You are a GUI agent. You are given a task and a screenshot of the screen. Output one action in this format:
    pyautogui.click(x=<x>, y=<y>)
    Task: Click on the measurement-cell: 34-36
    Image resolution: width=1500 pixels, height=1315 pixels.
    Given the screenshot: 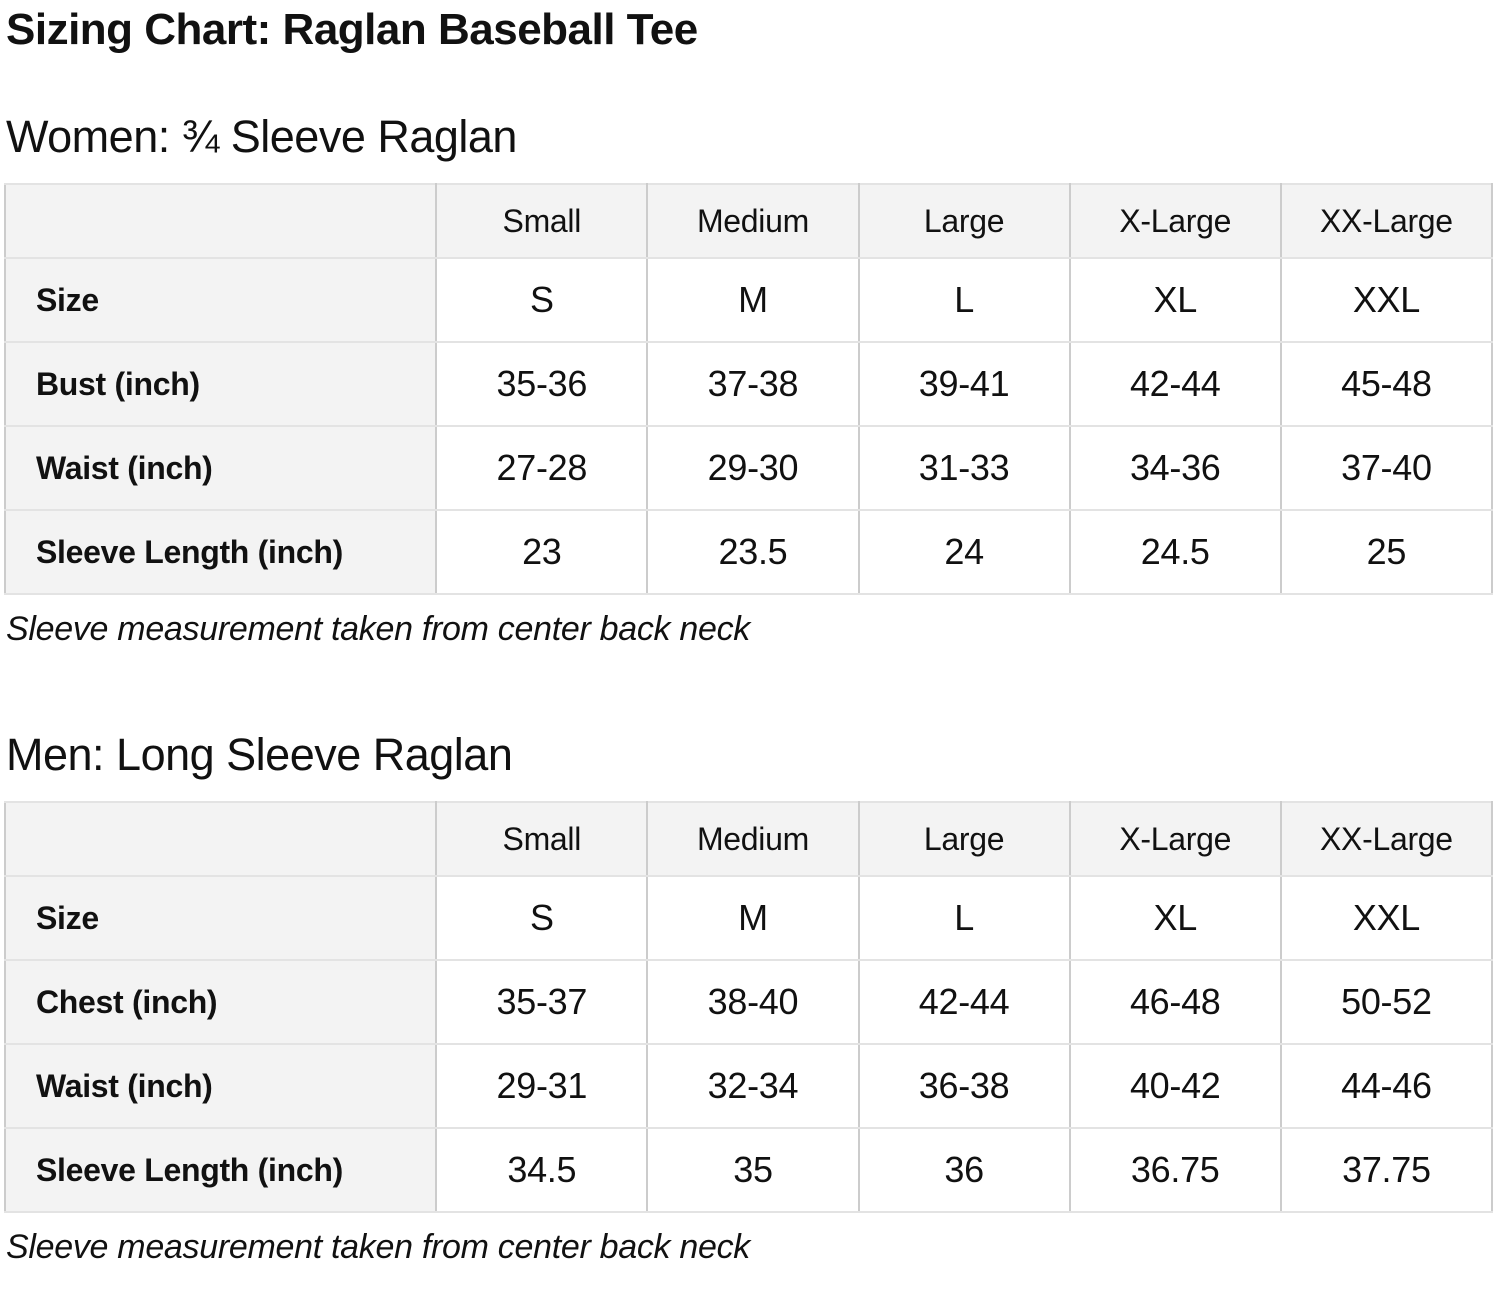 What is the action you would take?
    pyautogui.click(x=1175, y=468)
    